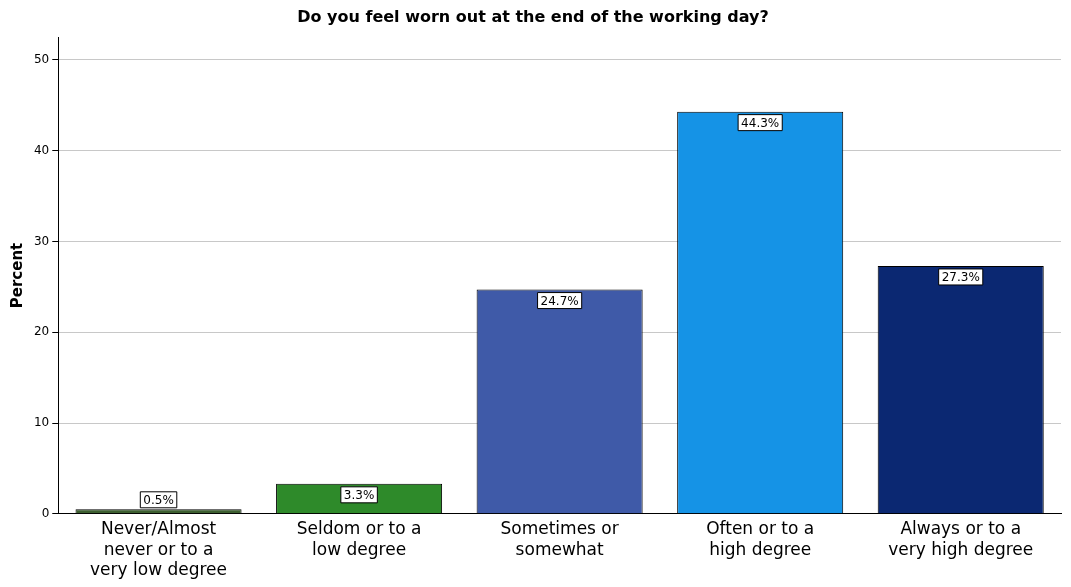 Image resolution: width=1071 pixels, height=587 pixels. Describe the element at coordinates (158, 499) in the screenshot. I see `data-label: 0.5%` at that location.